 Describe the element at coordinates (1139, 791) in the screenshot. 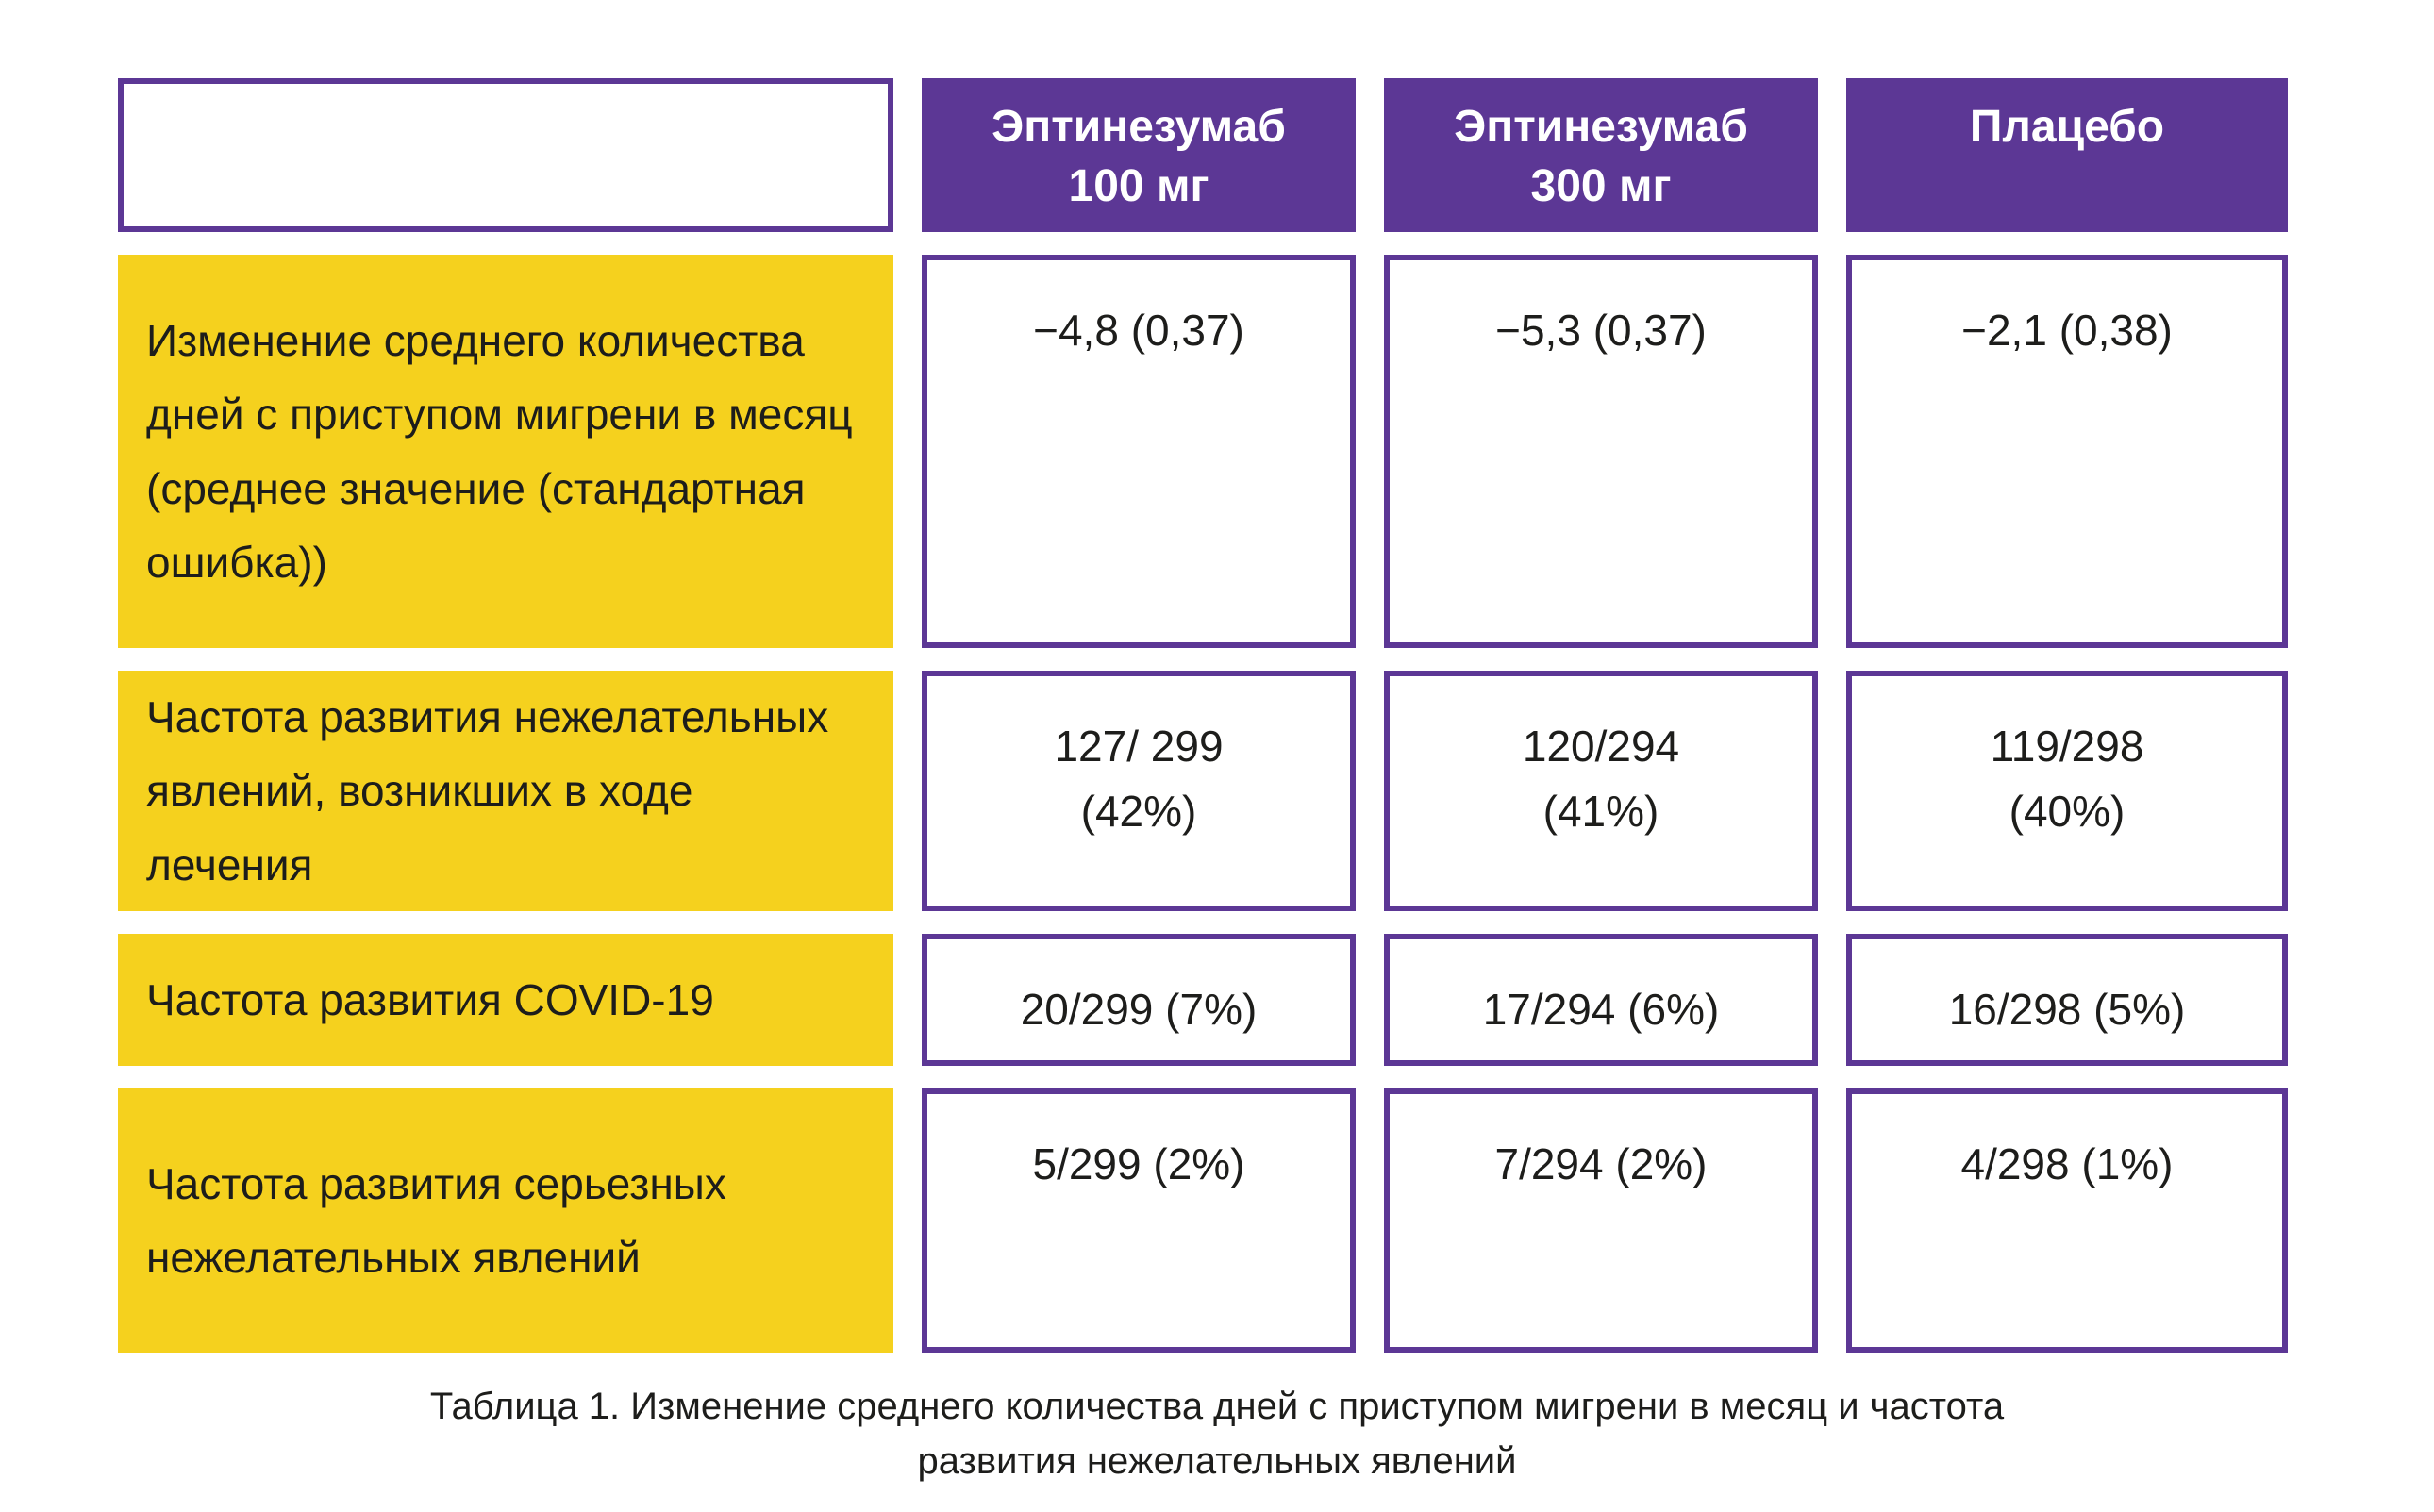

I see `value-cell: 127/ 299 (42%)` at that location.